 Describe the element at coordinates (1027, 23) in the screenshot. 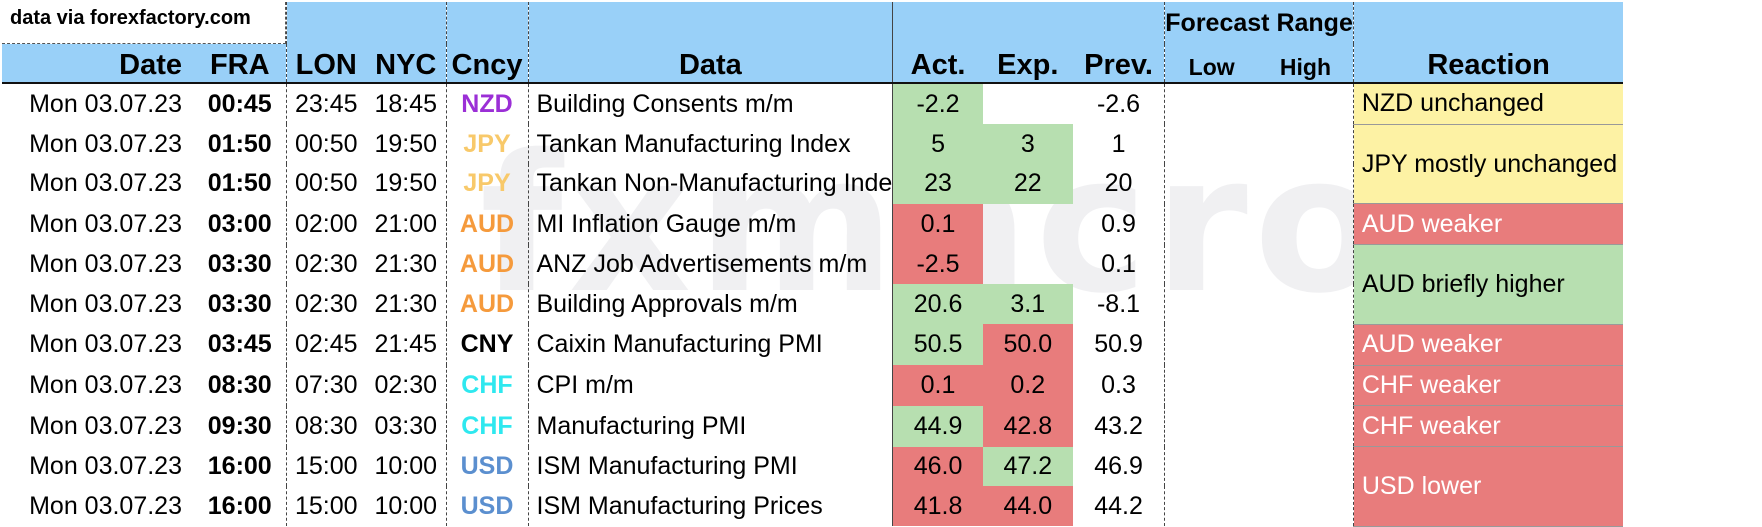

I see `header-spacer-exp` at that location.